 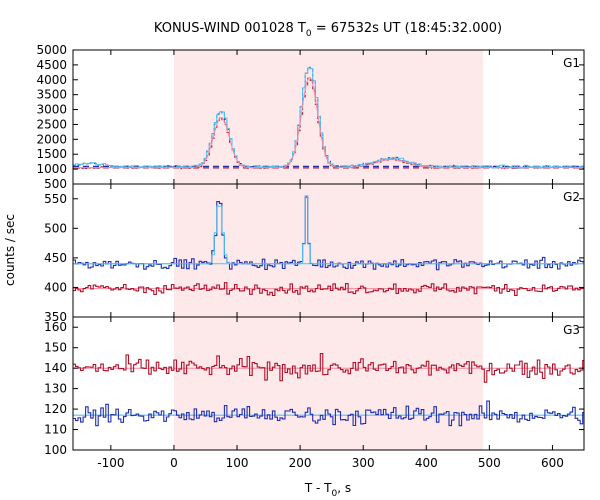 What do you see at coordinates (328, 368) in the screenshot?
I see `g3-series-red` at bounding box center [328, 368].